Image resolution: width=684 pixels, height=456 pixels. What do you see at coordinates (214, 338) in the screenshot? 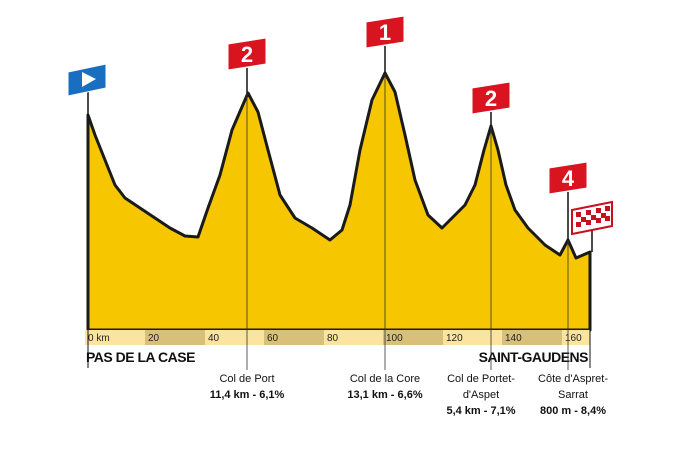
I see `km-label: 40` at bounding box center [214, 338].